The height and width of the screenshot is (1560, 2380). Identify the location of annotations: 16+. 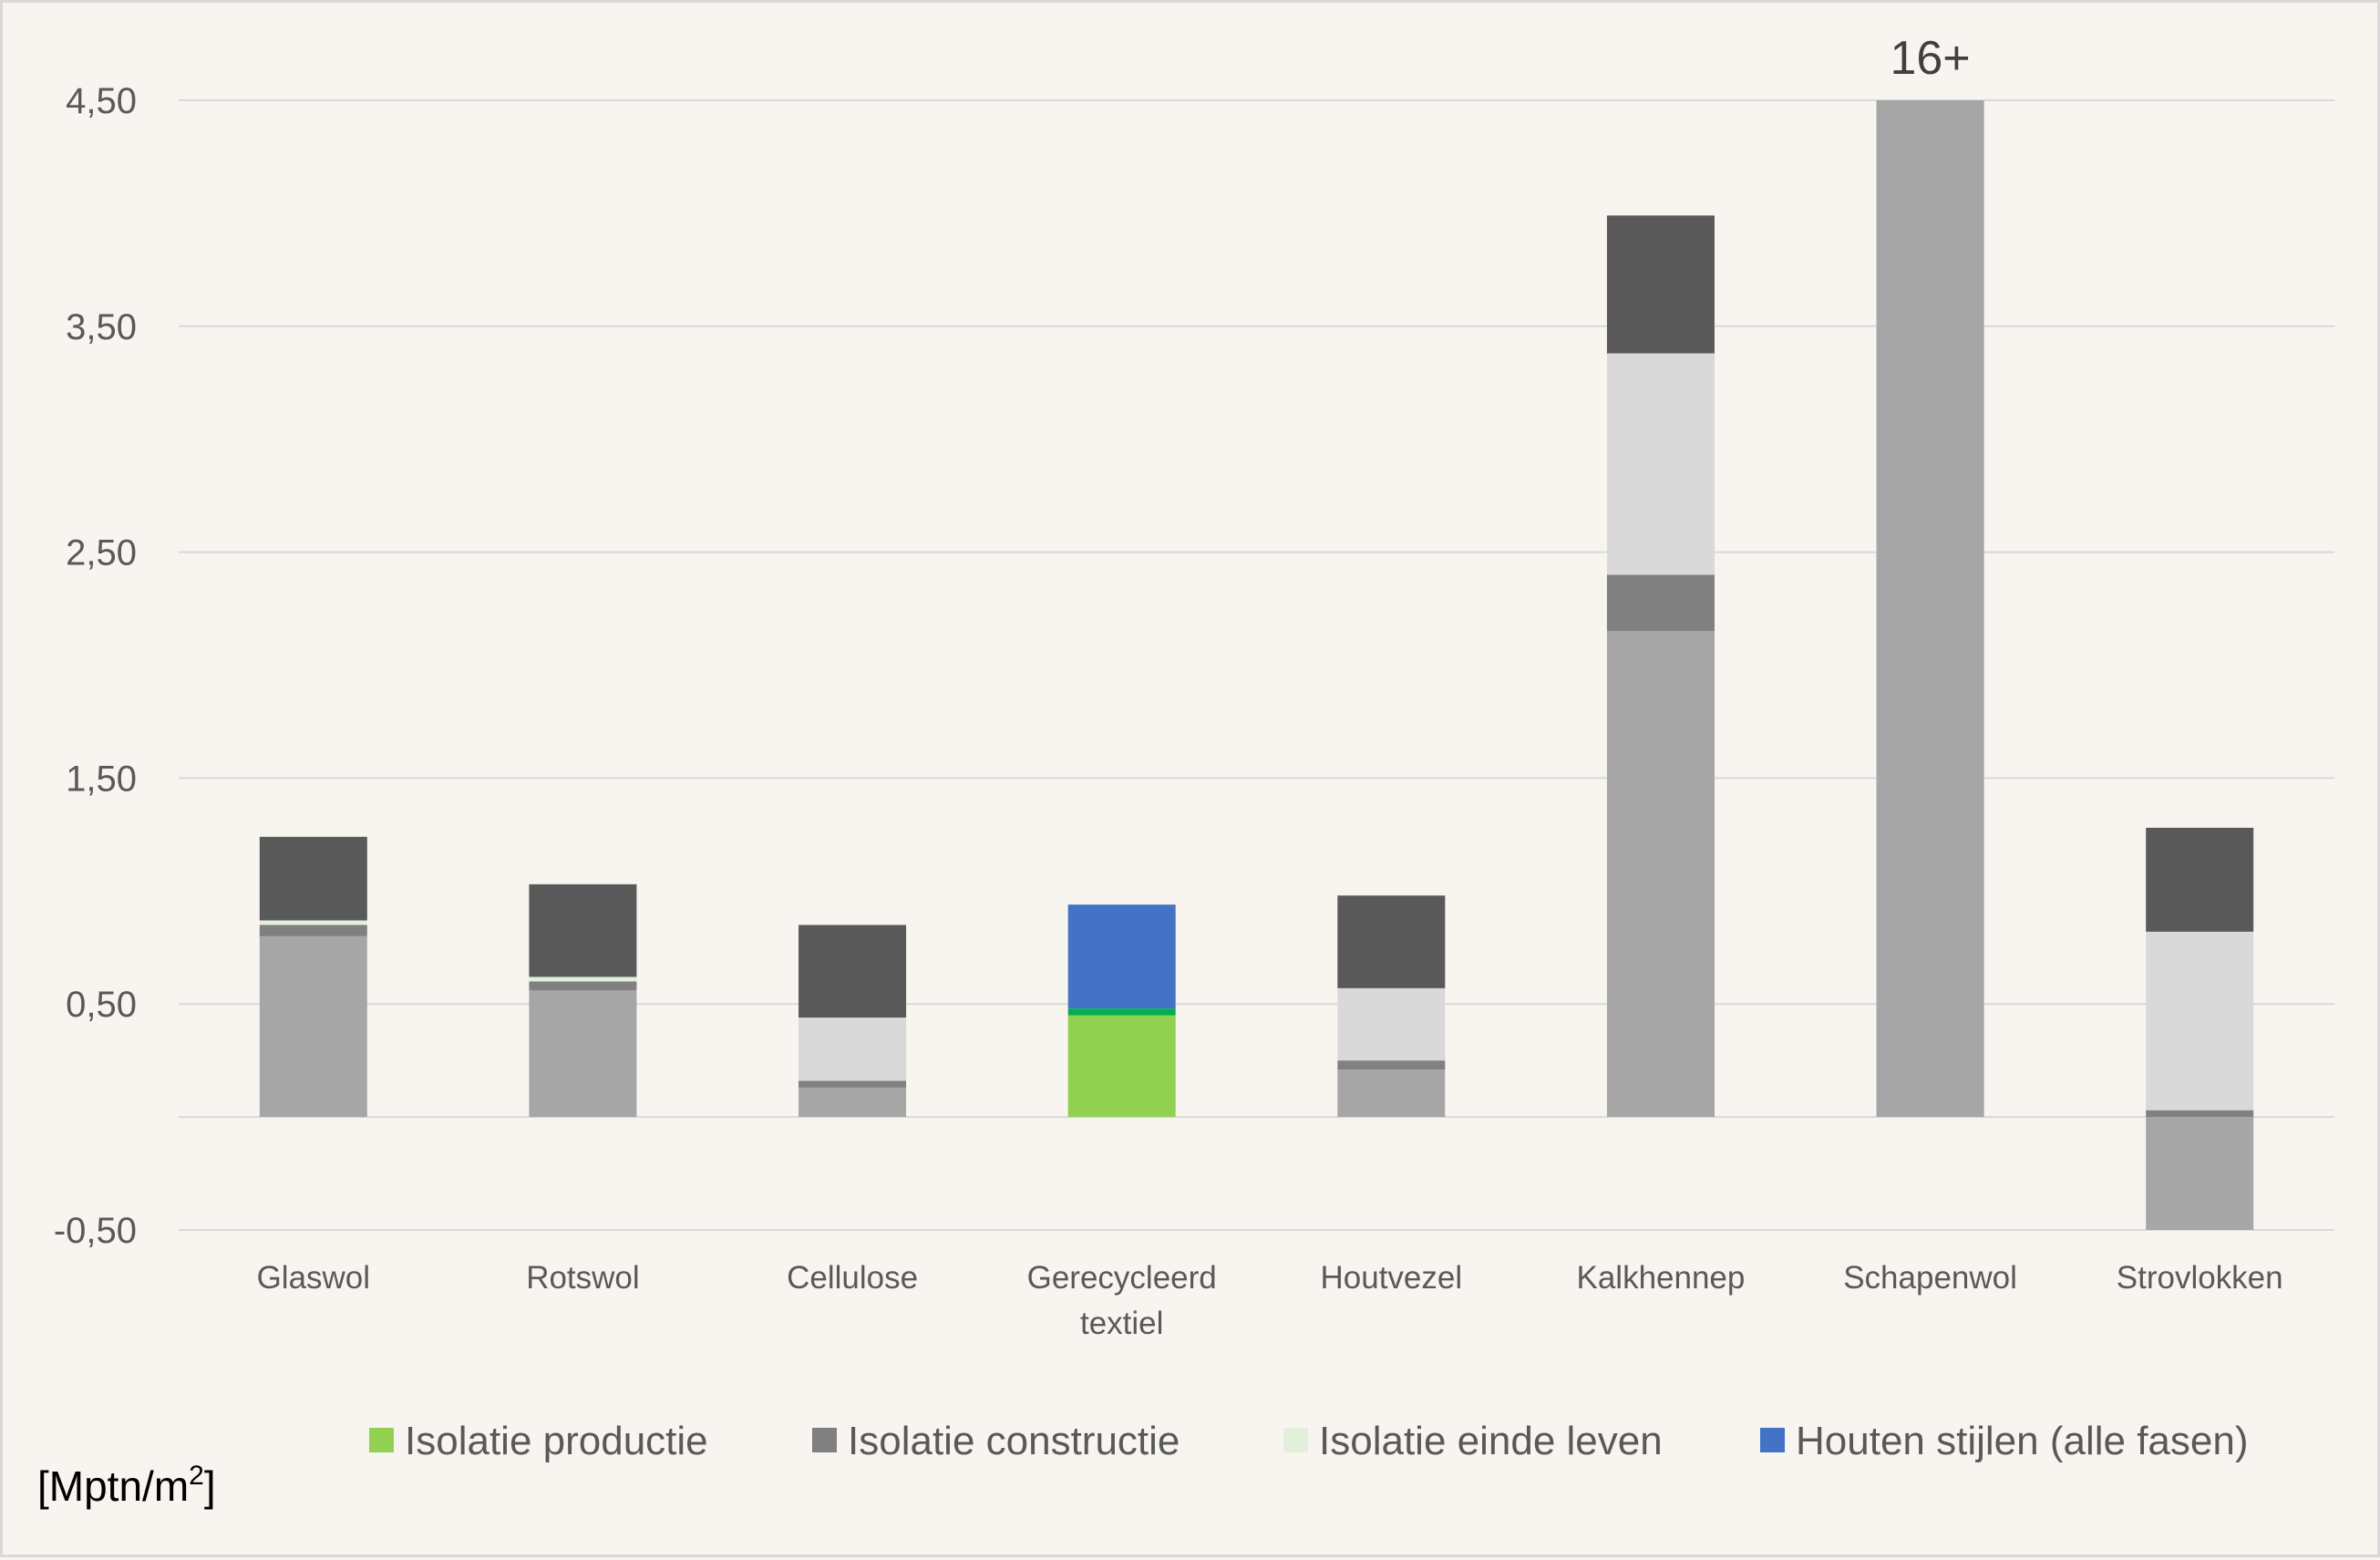
(1930, 59).